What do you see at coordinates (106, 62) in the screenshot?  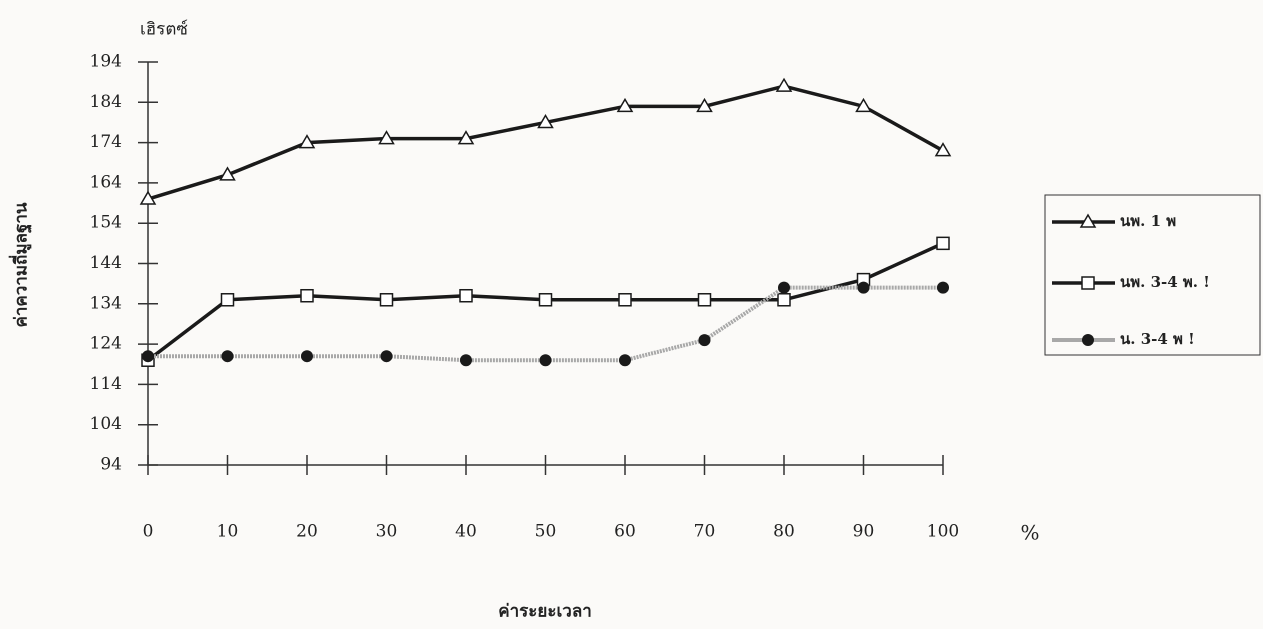 I see `y-tick-label: 194` at bounding box center [106, 62].